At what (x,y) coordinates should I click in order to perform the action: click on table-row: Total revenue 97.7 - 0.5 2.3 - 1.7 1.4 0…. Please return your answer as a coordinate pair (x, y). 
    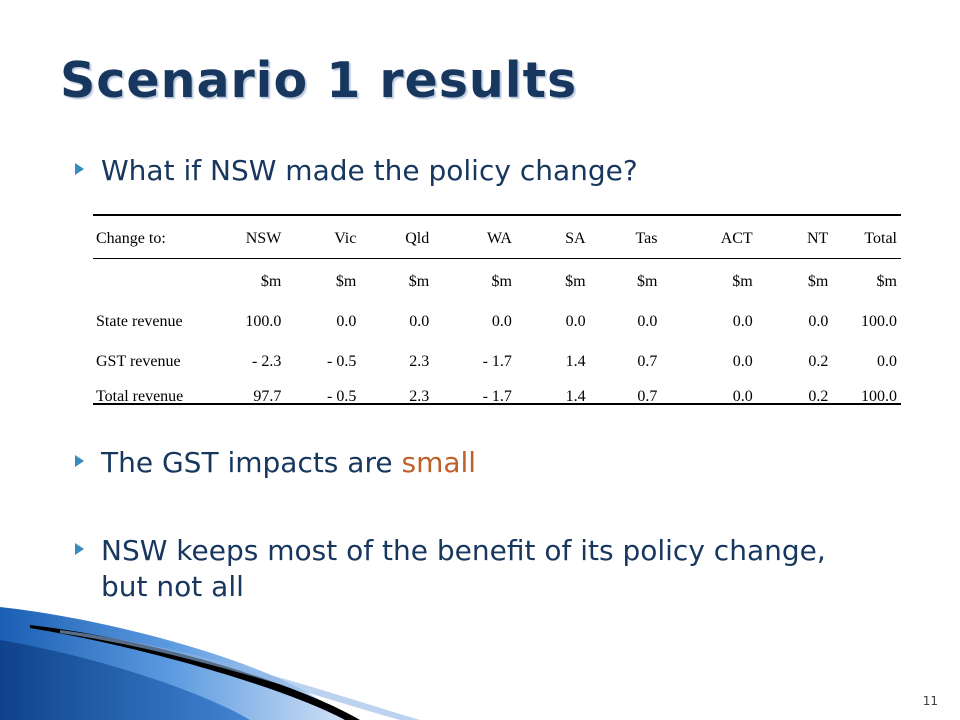
    Looking at the image, I should click on (497, 397).